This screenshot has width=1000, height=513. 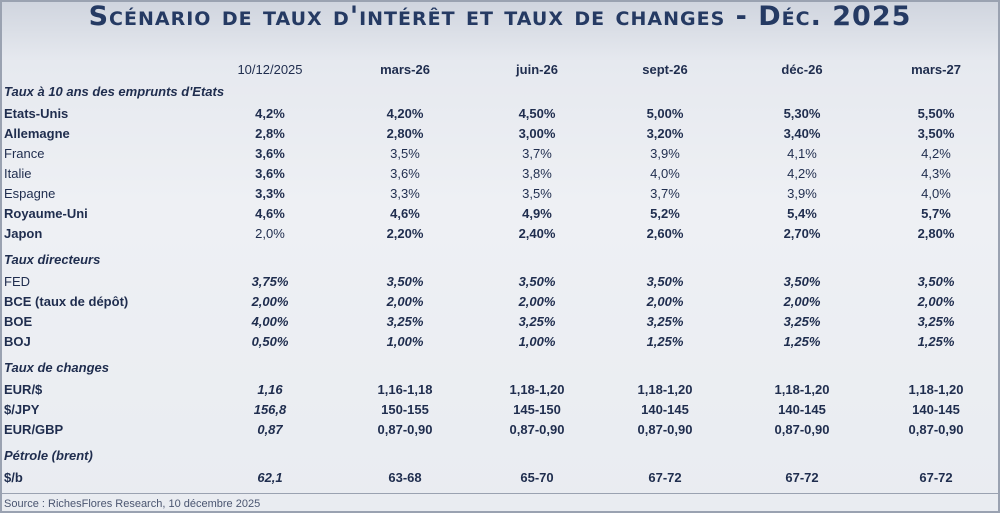 I want to click on row-label: Japon, so click(x=23, y=233).